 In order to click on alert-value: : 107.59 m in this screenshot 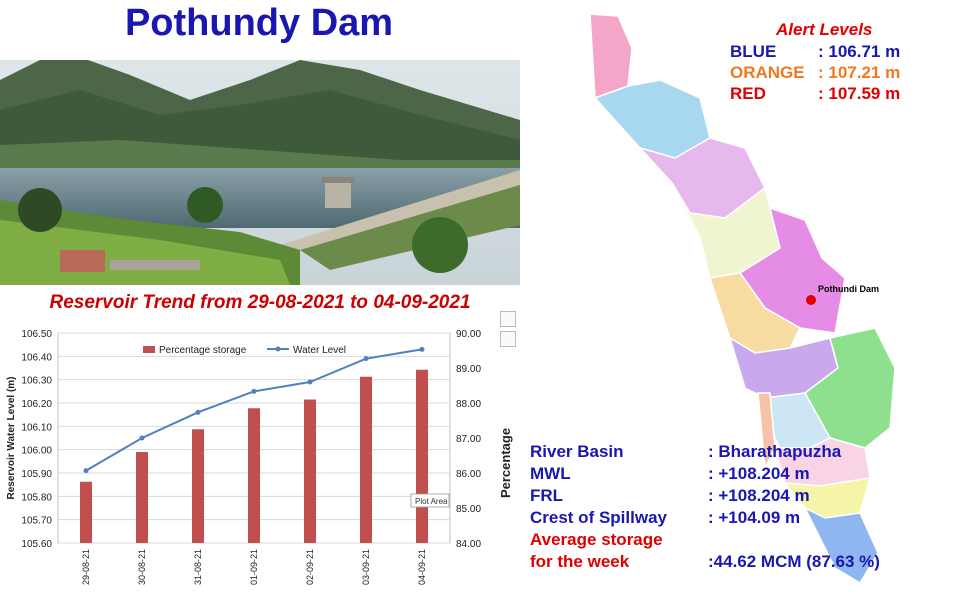, I will do `click(859, 93)`.